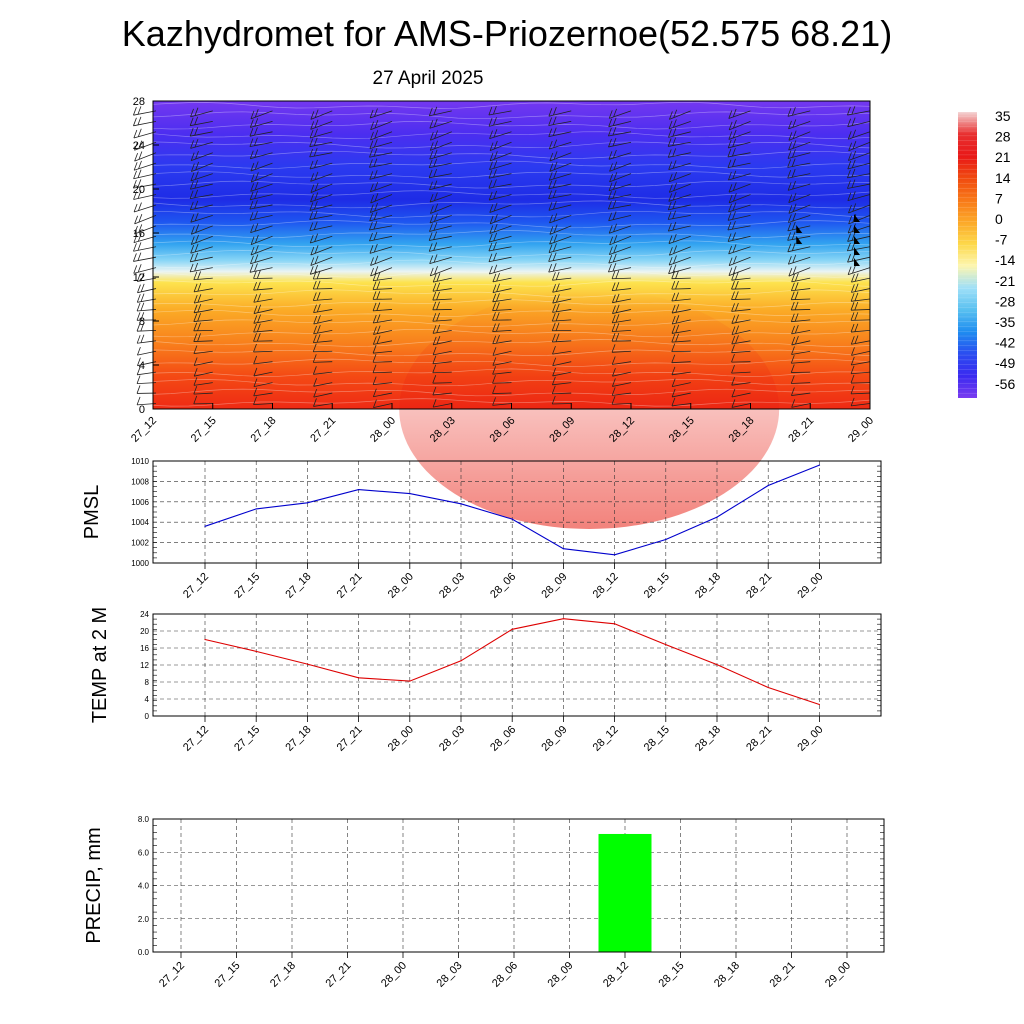 Image resolution: width=1024 pixels, height=1024 pixels. Describe the element at coordinates (783, 975) in the screenshot. I see `x-tick-label: 28_21` at that location.